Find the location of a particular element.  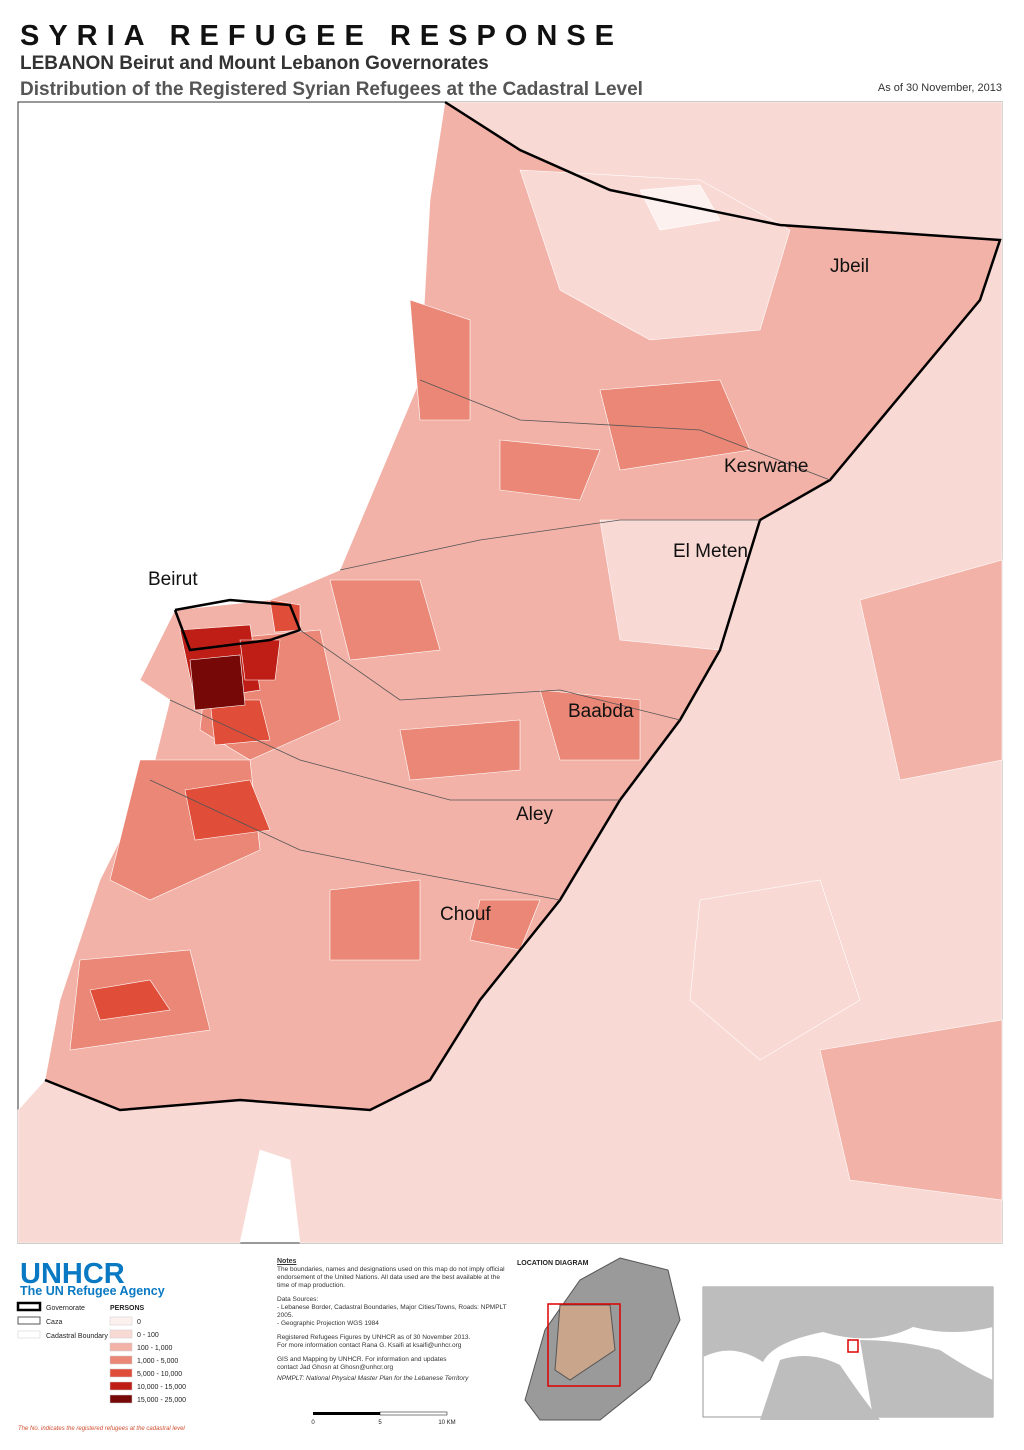

legend-label: 0 is located at coordinates (139, 1322).